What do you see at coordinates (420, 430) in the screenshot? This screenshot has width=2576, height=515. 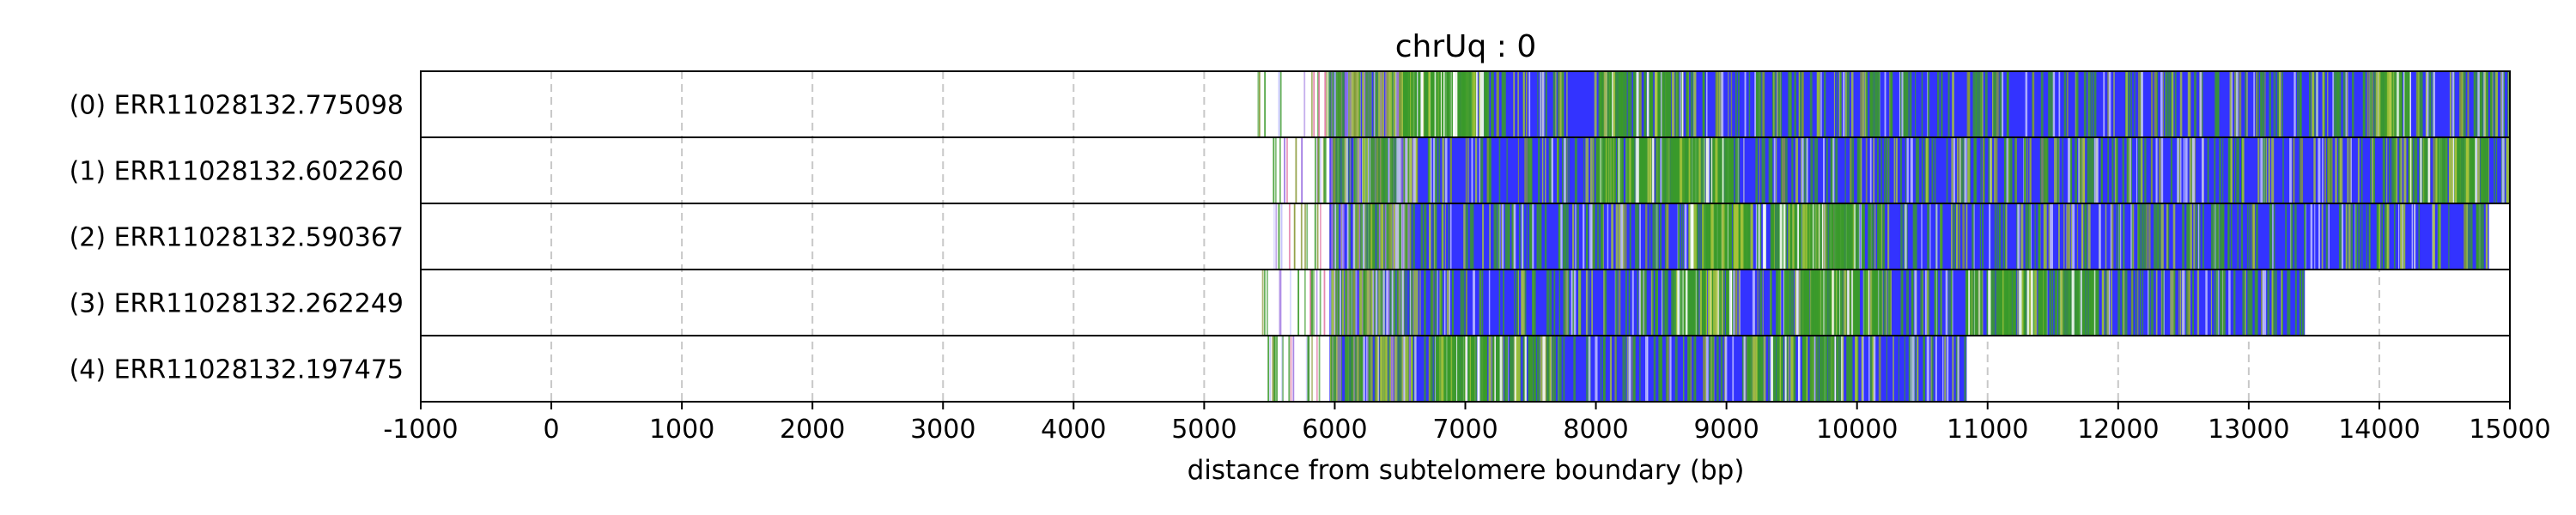 I see `x-tick-label: -1000` at bounding box center [420, 430].